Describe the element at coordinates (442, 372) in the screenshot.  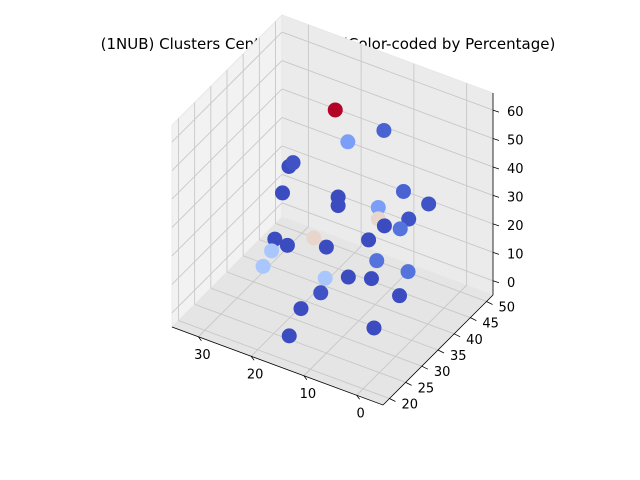
I see `y-tick-label: 30` at that location.